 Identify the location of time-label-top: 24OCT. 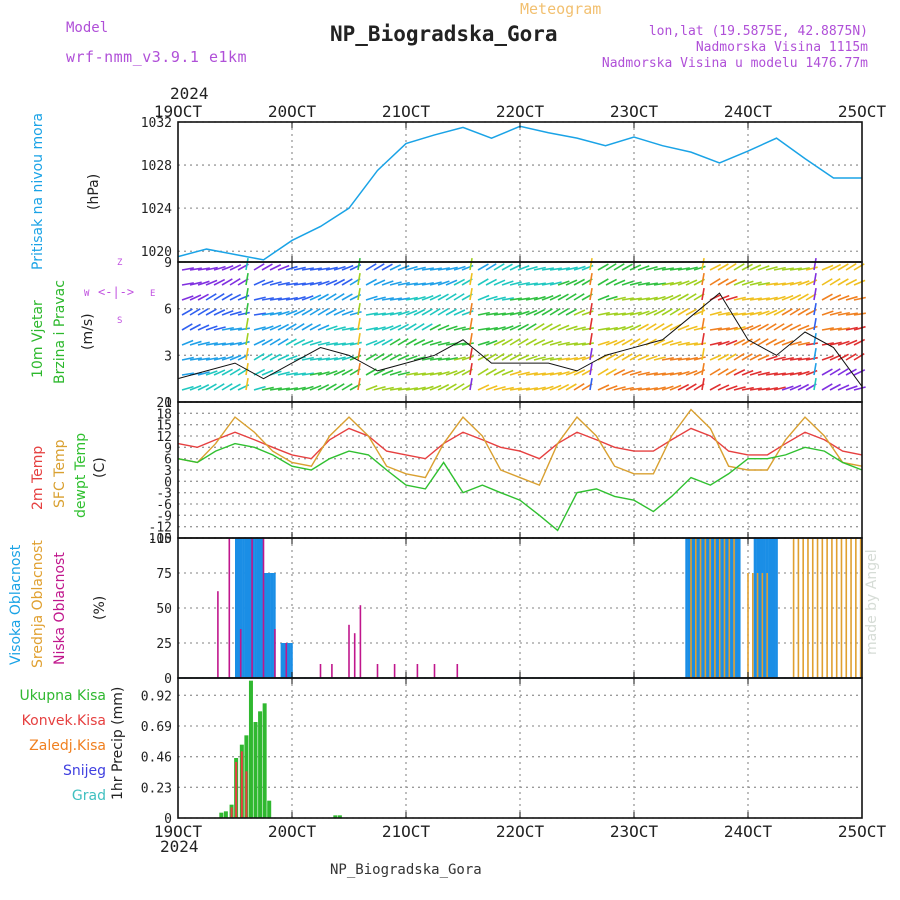
(748, 111).